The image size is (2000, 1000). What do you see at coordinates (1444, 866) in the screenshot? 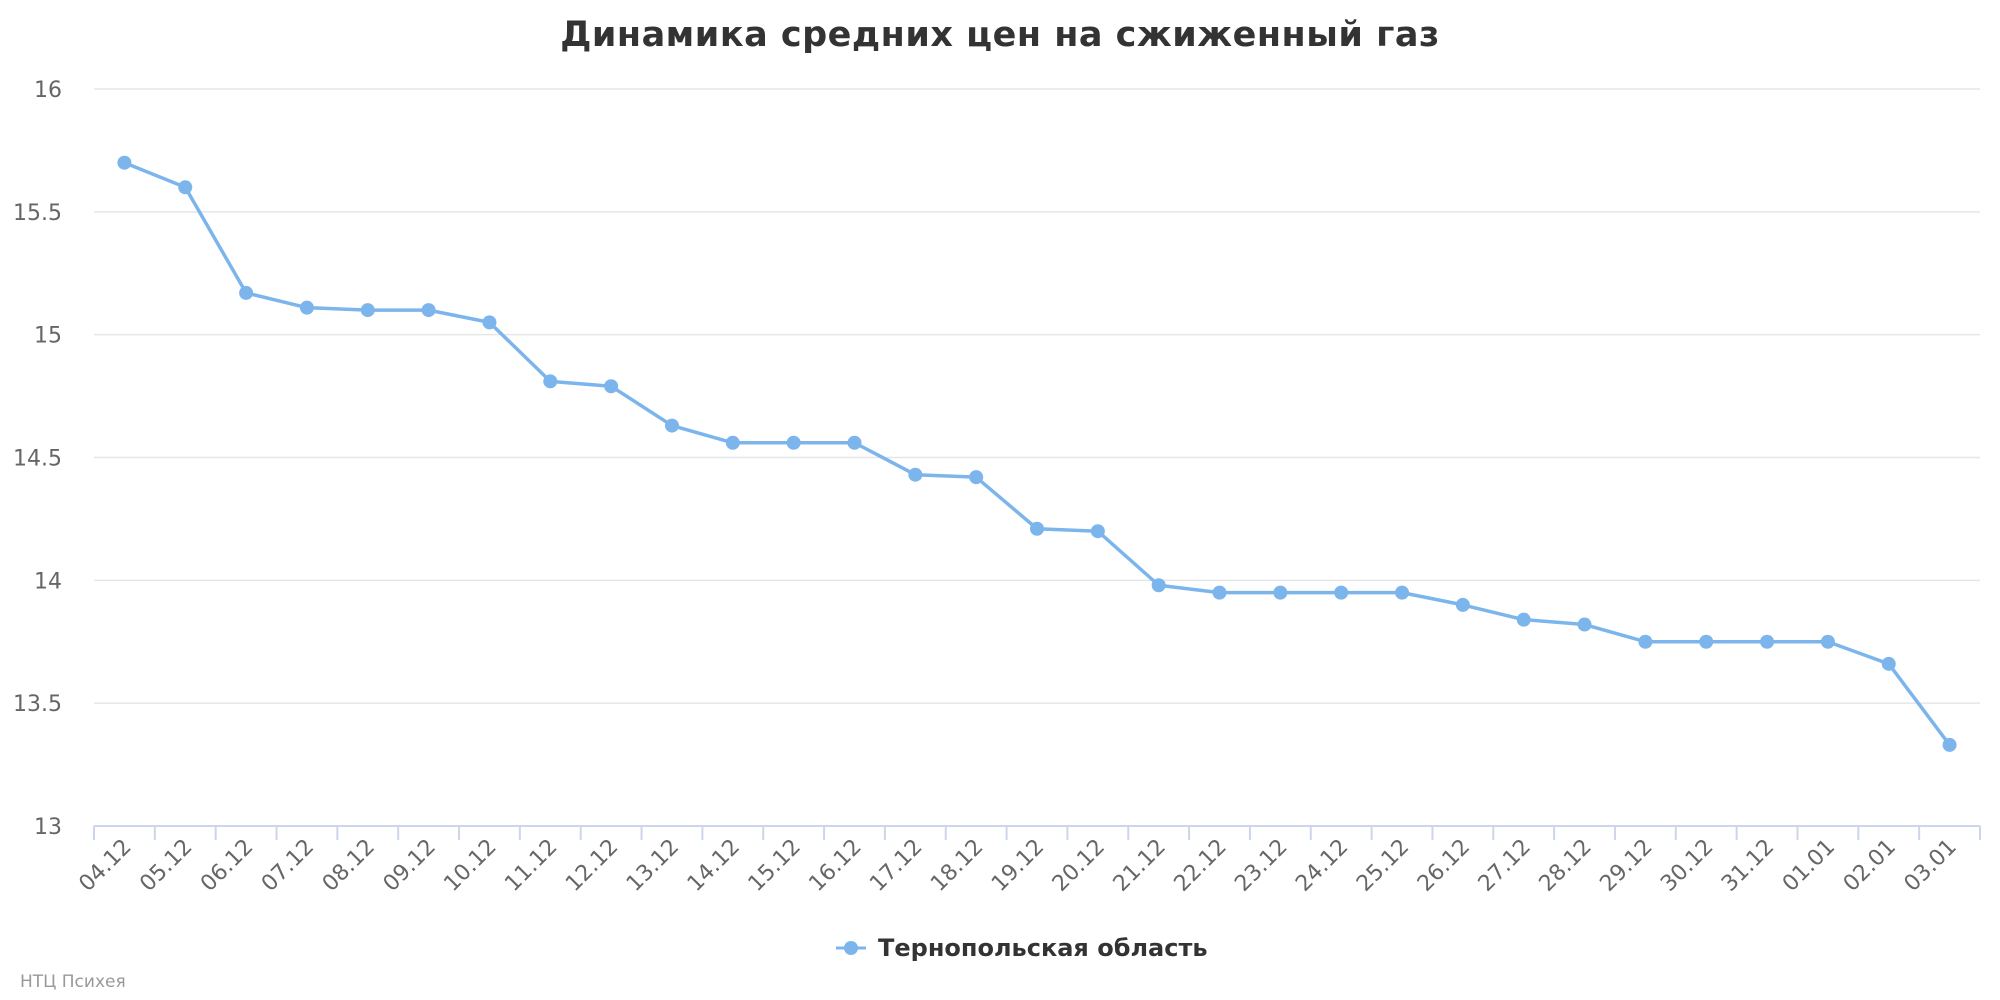
I see `x-tick-label: 26.12` at bounding box center [1444, 866].